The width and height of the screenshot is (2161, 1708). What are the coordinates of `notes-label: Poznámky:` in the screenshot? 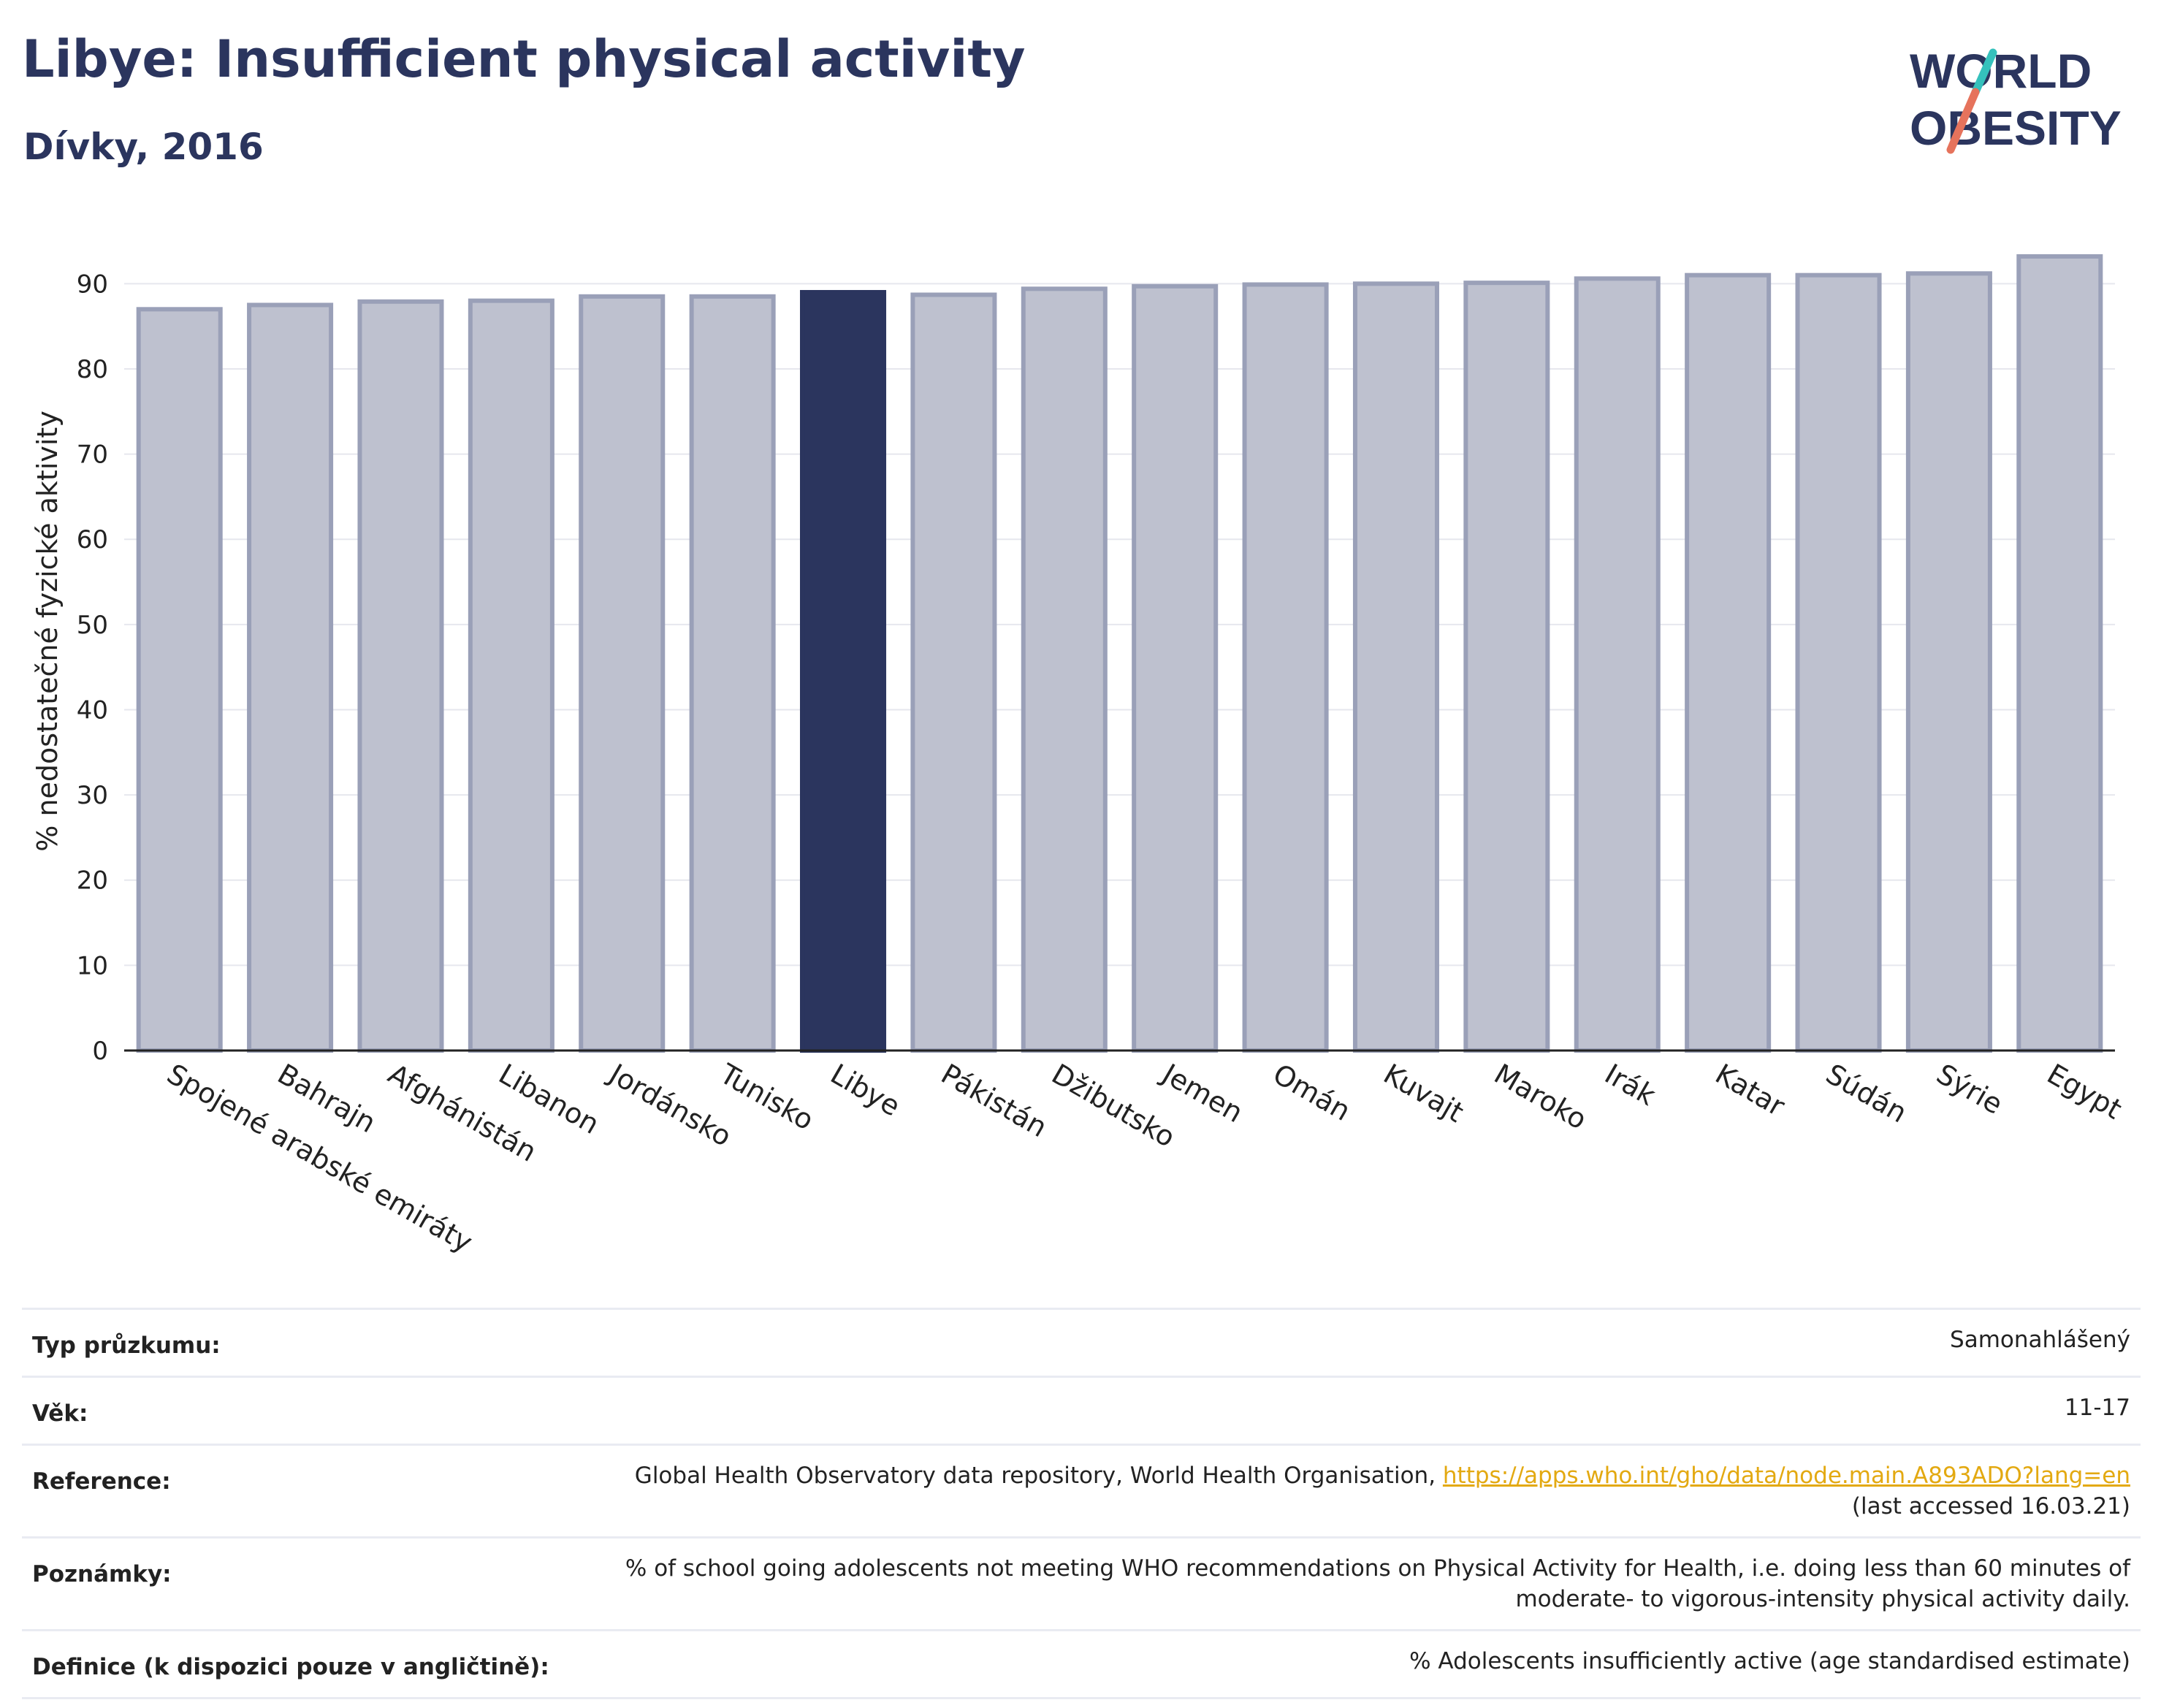 It's located at (310, 1584).